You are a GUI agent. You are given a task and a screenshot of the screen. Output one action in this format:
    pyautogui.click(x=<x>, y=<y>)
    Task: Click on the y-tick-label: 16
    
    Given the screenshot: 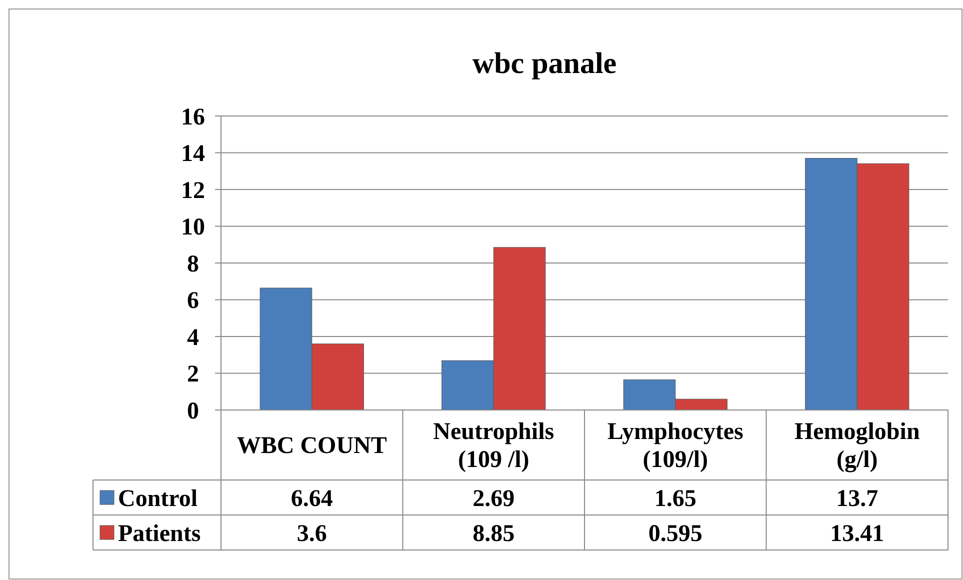 What is the action you would take?
    pyautogui.click(x=193, y=117)
    